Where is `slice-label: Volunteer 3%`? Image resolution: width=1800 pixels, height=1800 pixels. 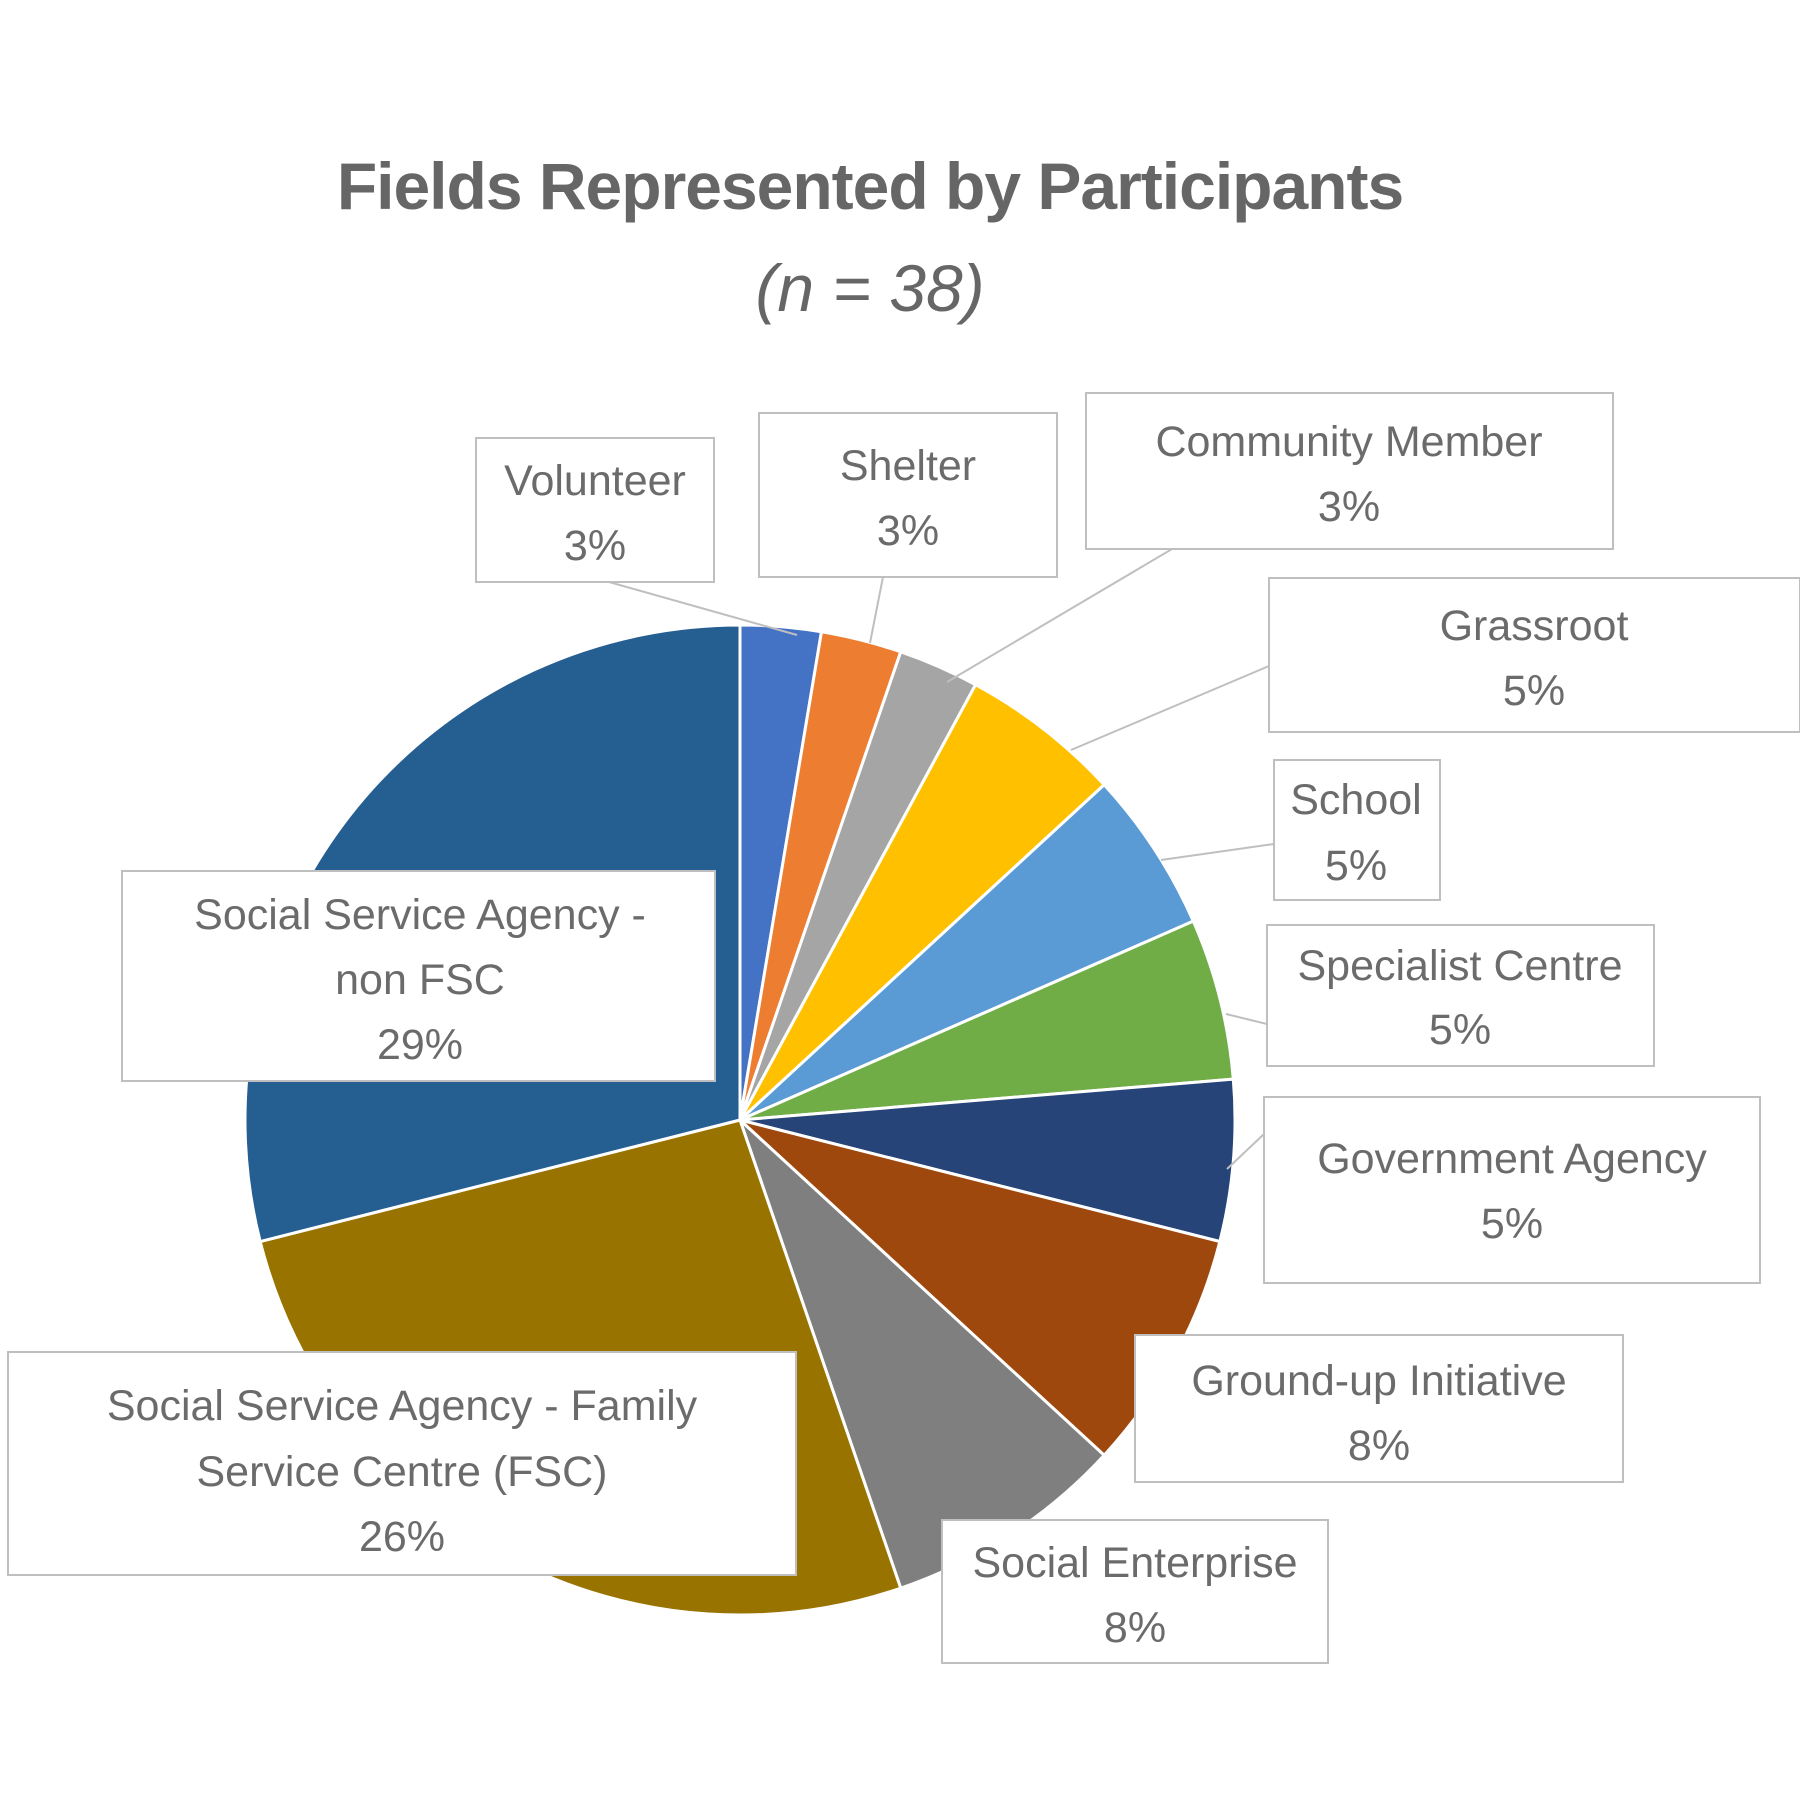
slice-label: Volunteer 3% is located at coordinates (595, 510).